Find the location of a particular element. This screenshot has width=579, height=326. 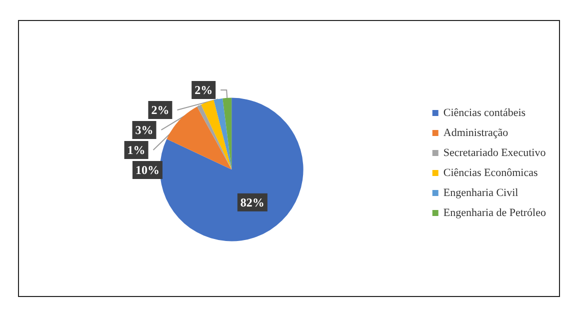

legend-label: Engenharia de Petróleo is located at coordinates (494, 213).